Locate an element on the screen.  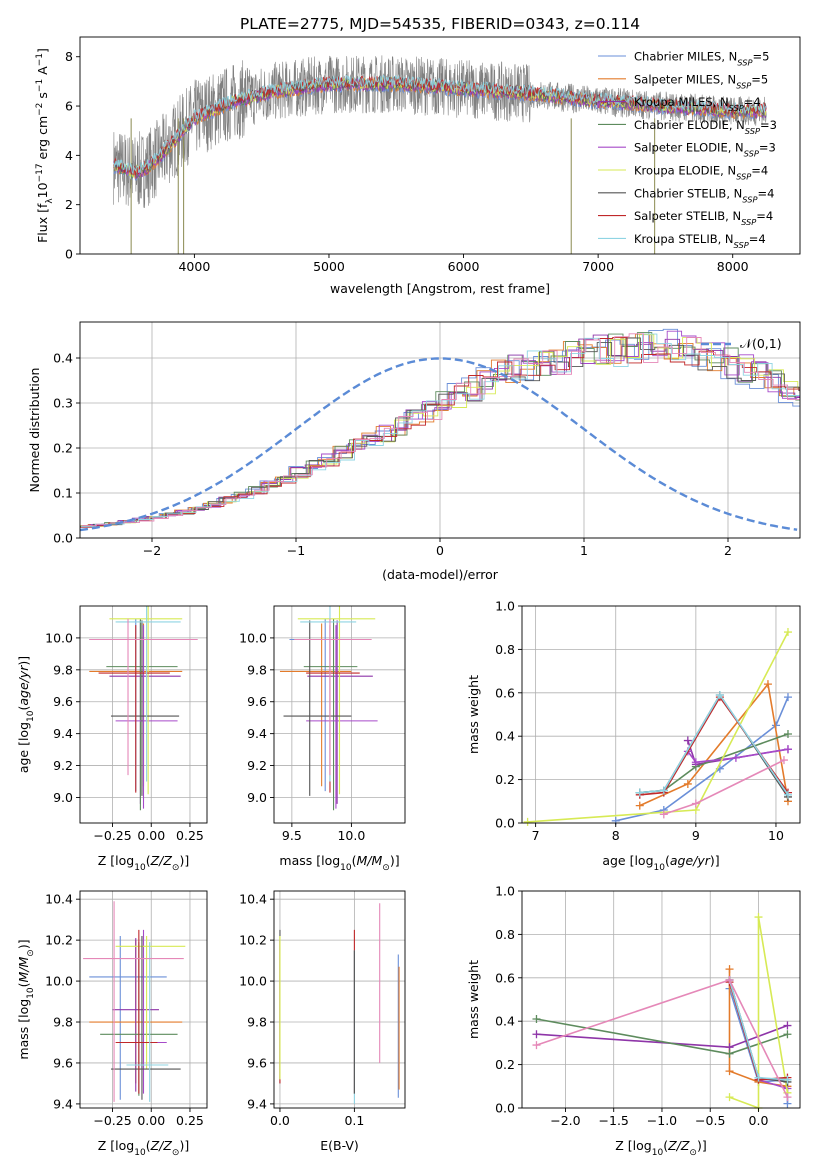
y-tick-label: 1.0 is located at coordinates (505, 606).